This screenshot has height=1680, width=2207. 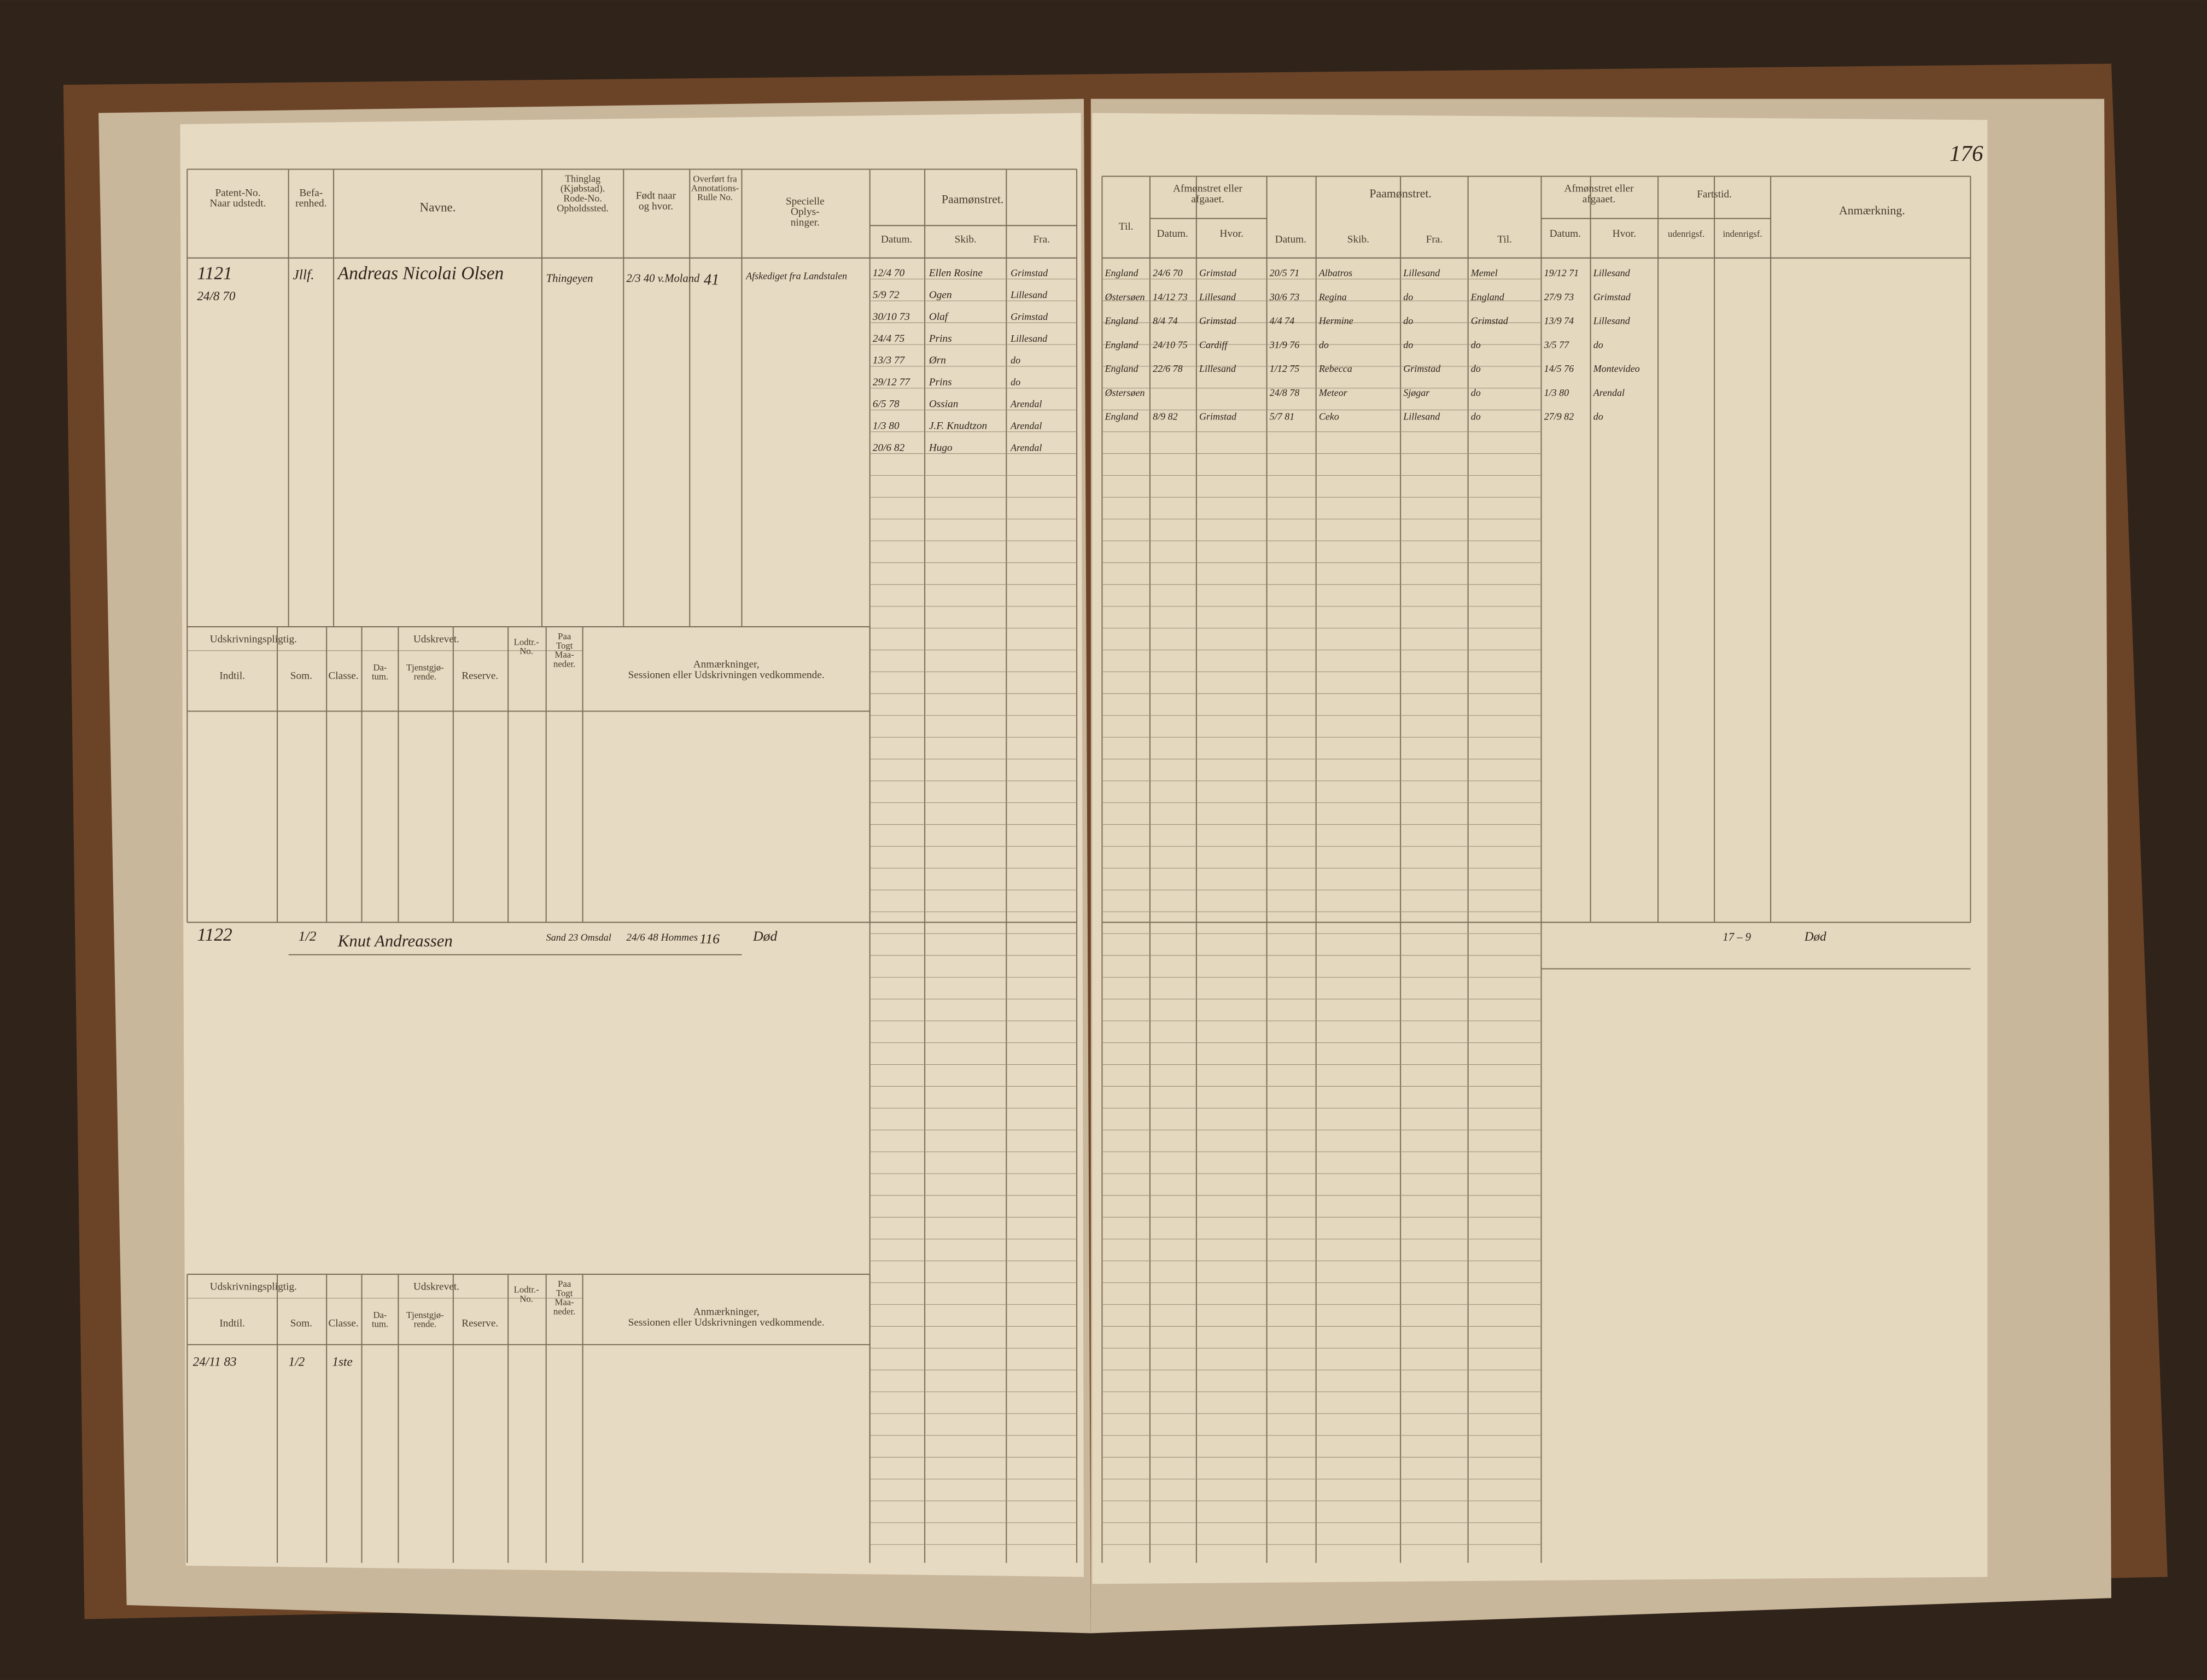 What do you see at coordinates (1285, 272) in the screenshot?
I see `handwriting: 20/5 71` at bounding box center [1285, 272].